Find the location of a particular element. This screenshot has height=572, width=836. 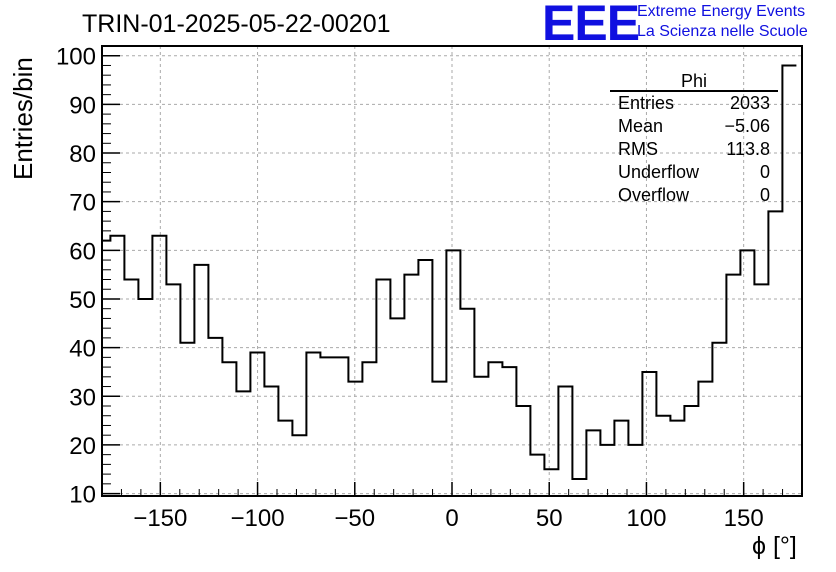

x-axis-label: ϕ [°] is located at coordinates (774, 546).